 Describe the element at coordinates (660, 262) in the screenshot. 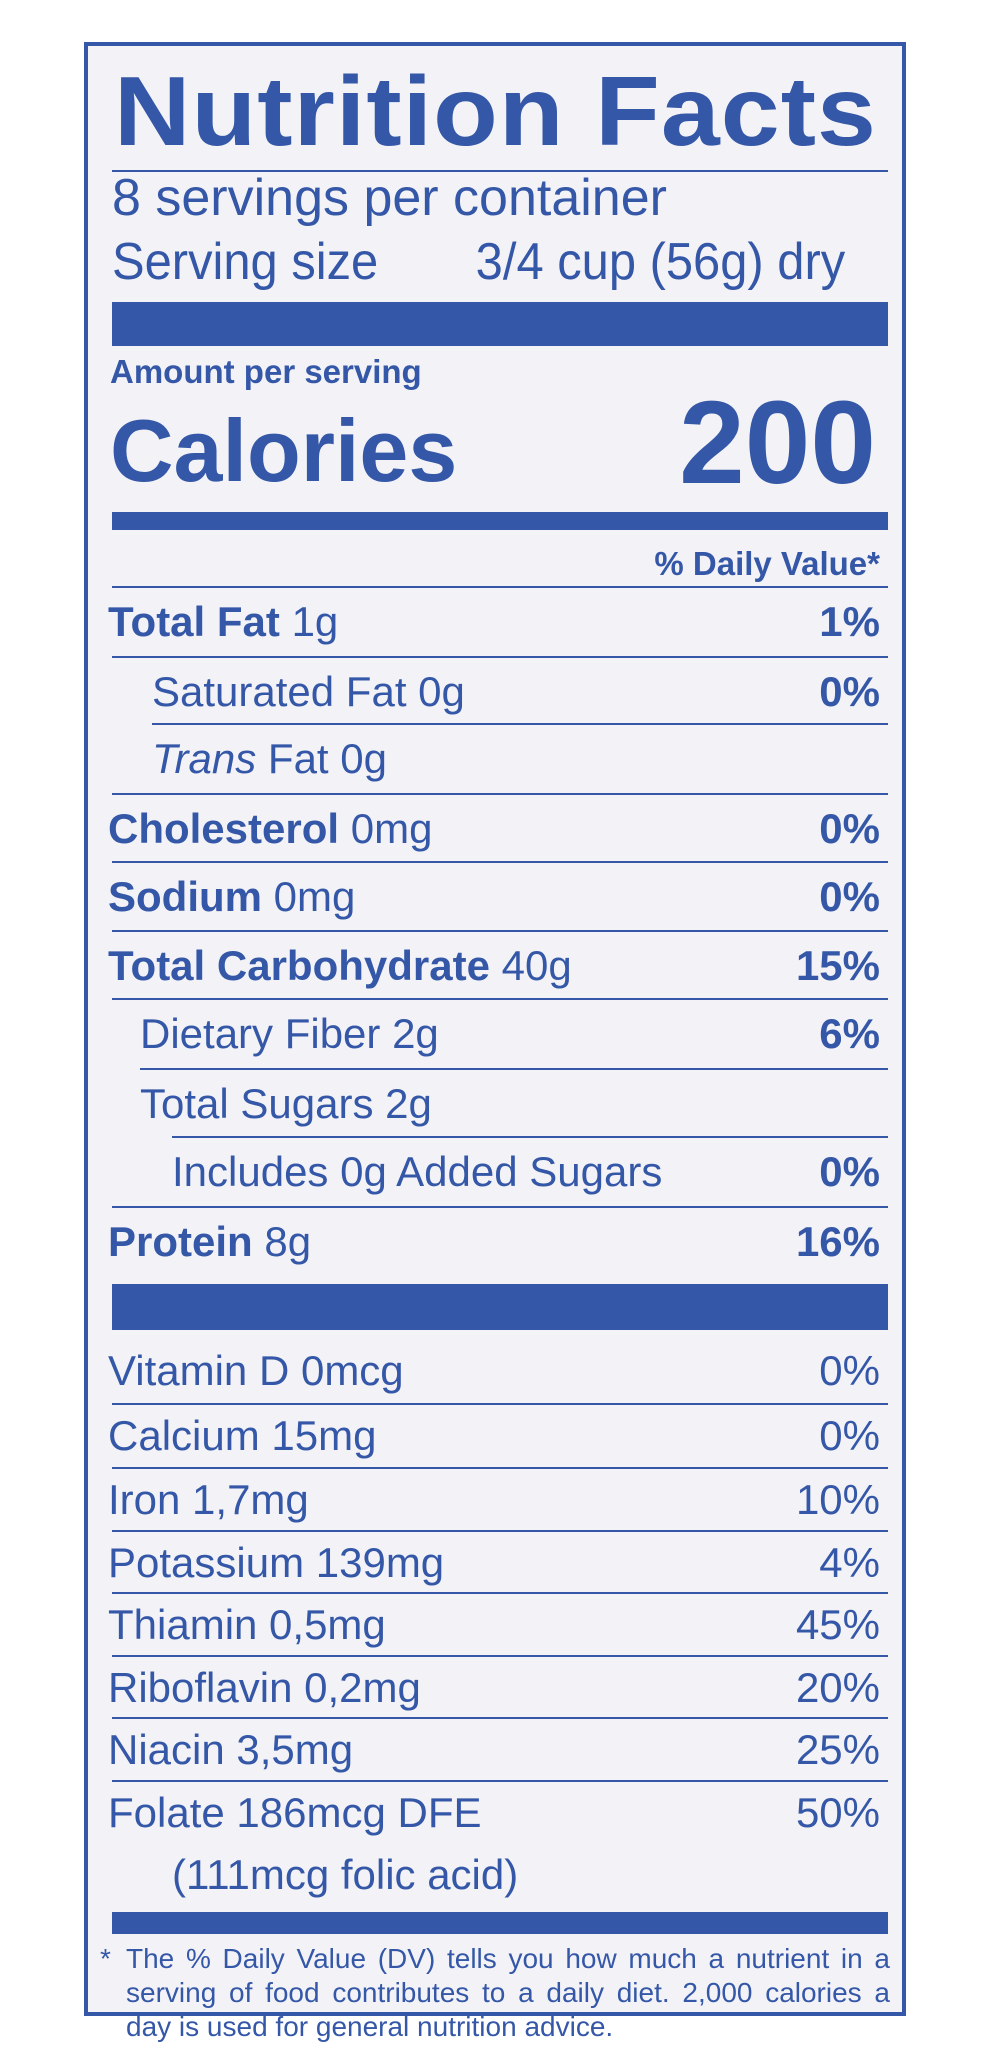

I see `serving-size-value: 3/4 cup (56g) dry` at that location.